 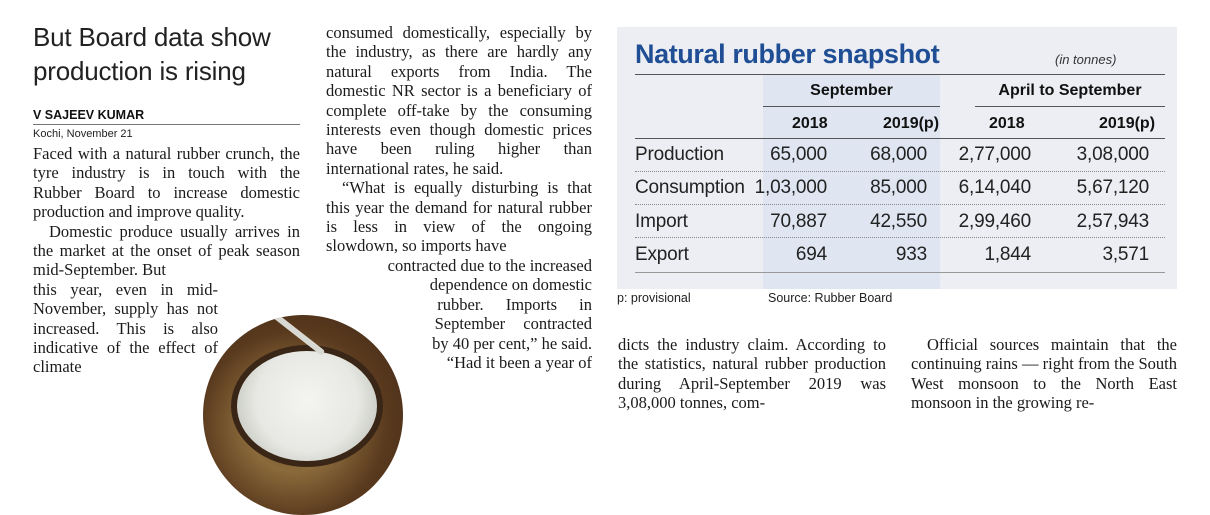 I want to click on september-highlight, so click(x=851, y=182).